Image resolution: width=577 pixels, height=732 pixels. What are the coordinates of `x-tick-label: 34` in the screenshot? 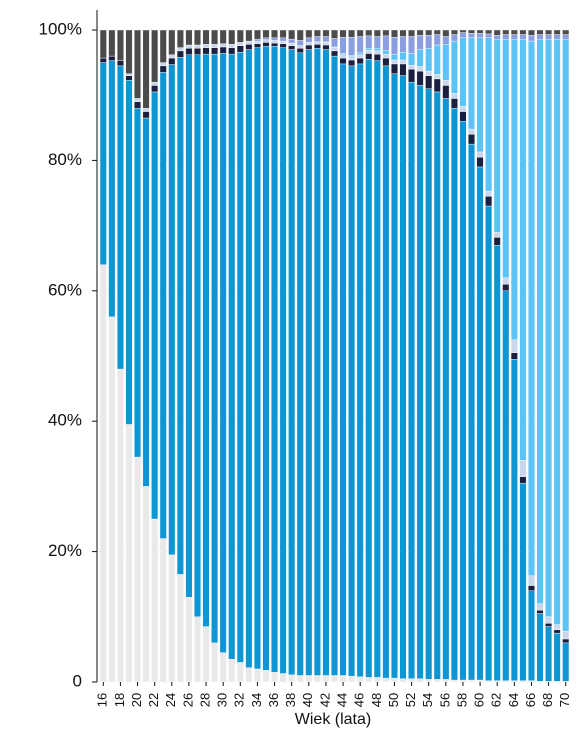 It's located at (256, 700).